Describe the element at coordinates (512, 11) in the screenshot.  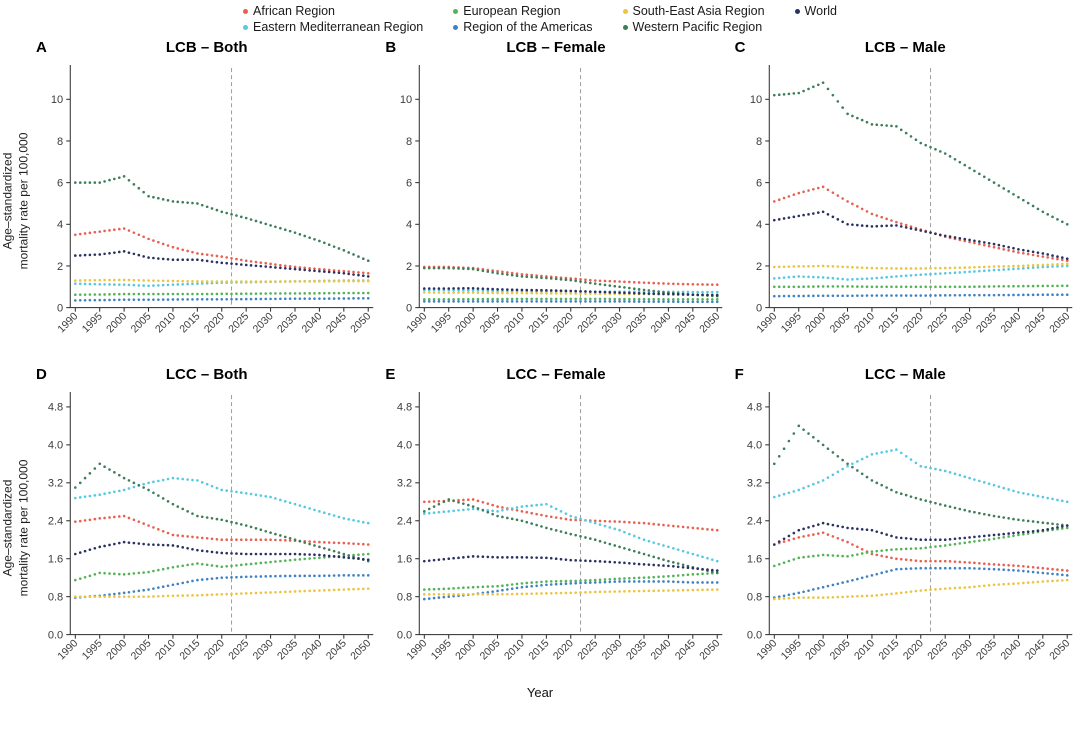
I see `legend-label: European Region` at that location.